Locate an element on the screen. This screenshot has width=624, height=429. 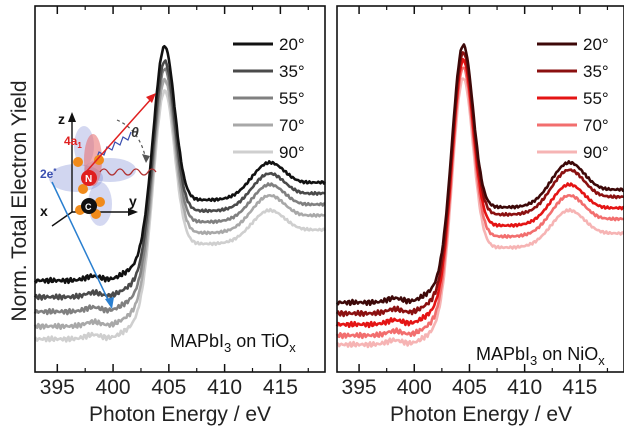
theta-arc is located at coordinates (131, 140).